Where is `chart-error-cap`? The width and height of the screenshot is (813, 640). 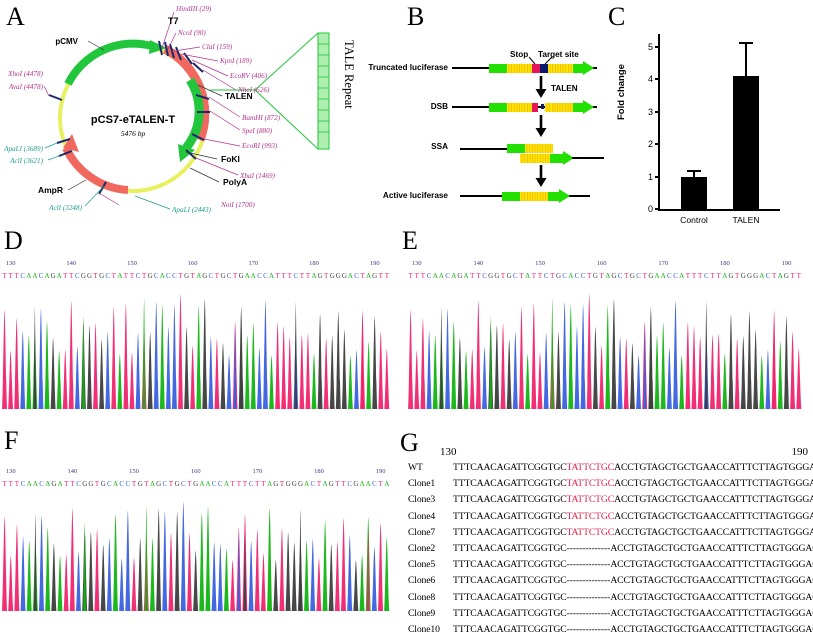
chart-error-cap is located at coordinates (746, 42).